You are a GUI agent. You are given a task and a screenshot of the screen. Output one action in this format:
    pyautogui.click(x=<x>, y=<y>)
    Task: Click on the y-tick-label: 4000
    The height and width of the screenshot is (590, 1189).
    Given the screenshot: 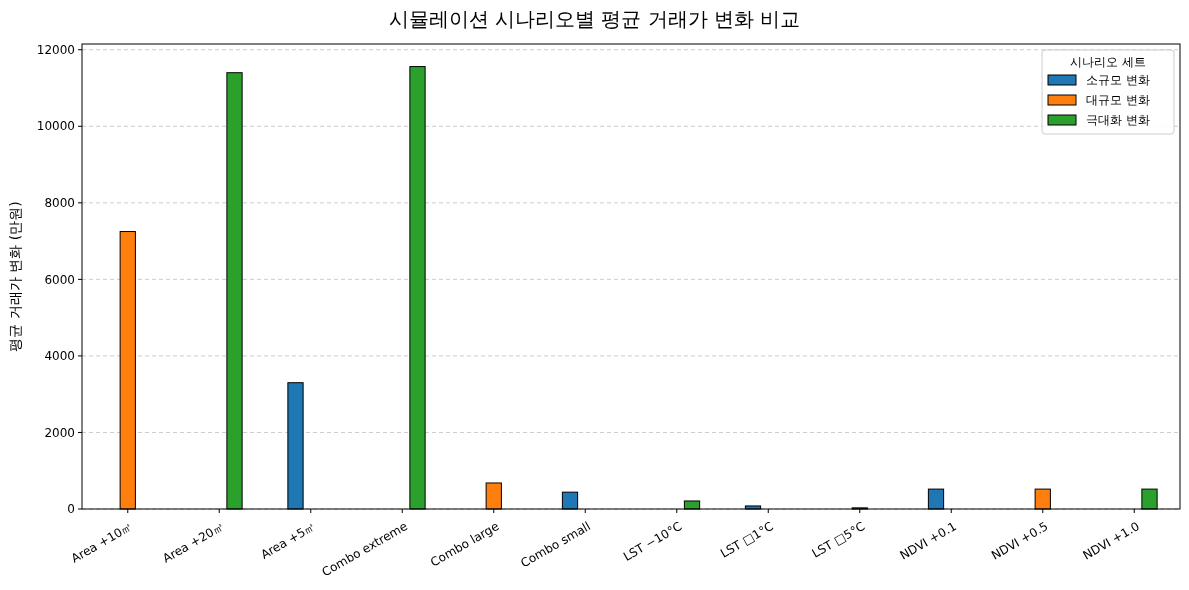 What is the action you would take?
    pyautogui.click(x=59, y=356)
    